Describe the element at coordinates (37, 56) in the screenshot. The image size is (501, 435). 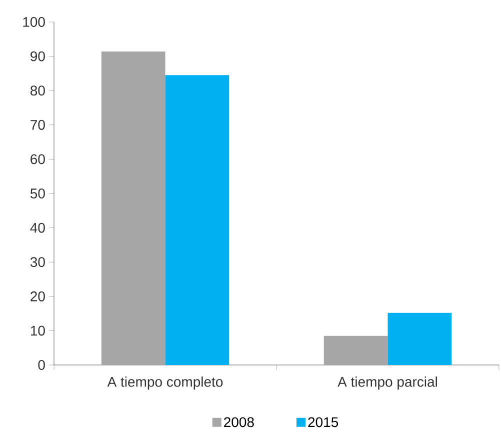
I see `y-tick-label: 90` at that location.